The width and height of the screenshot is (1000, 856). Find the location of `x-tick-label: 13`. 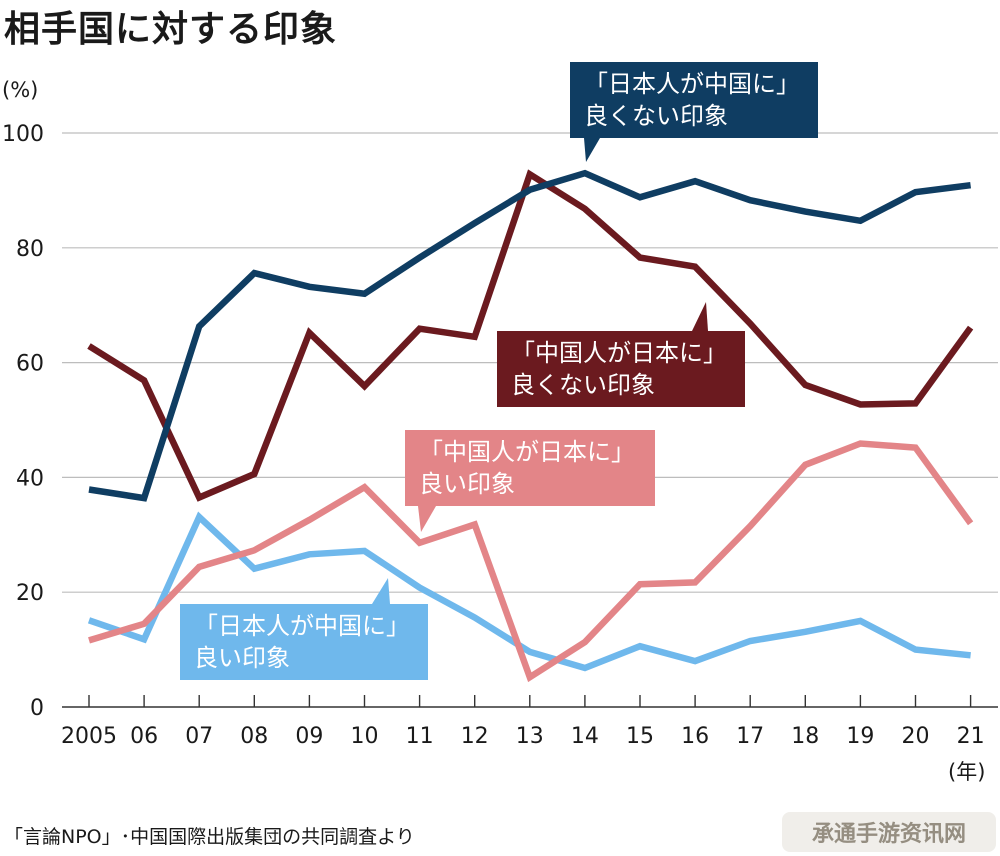

x-tick-label: 13 is located at coordinates (530, 736).